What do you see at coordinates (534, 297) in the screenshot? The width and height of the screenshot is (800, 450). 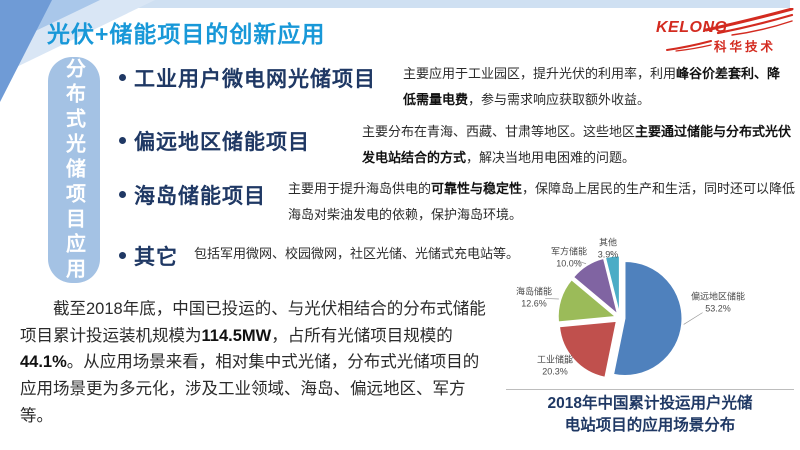 I see `pie-label-2: 海岛储能 12.6%` at bounding box center [534, 297].